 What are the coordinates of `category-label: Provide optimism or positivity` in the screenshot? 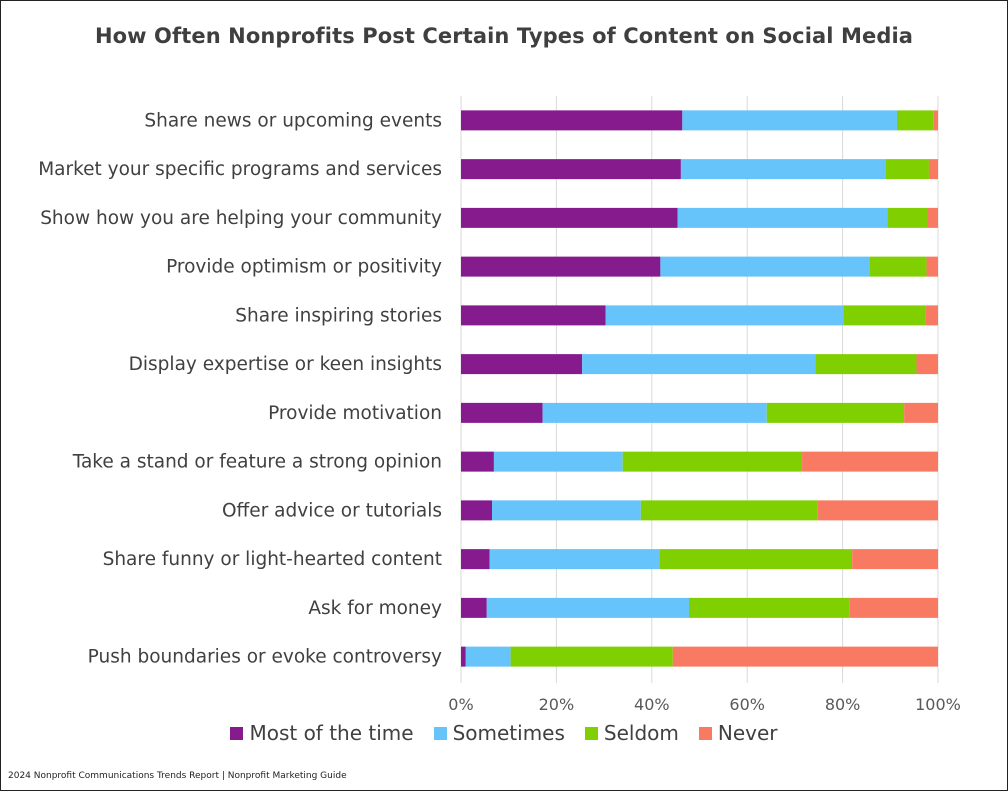 It's located at (304, 267).